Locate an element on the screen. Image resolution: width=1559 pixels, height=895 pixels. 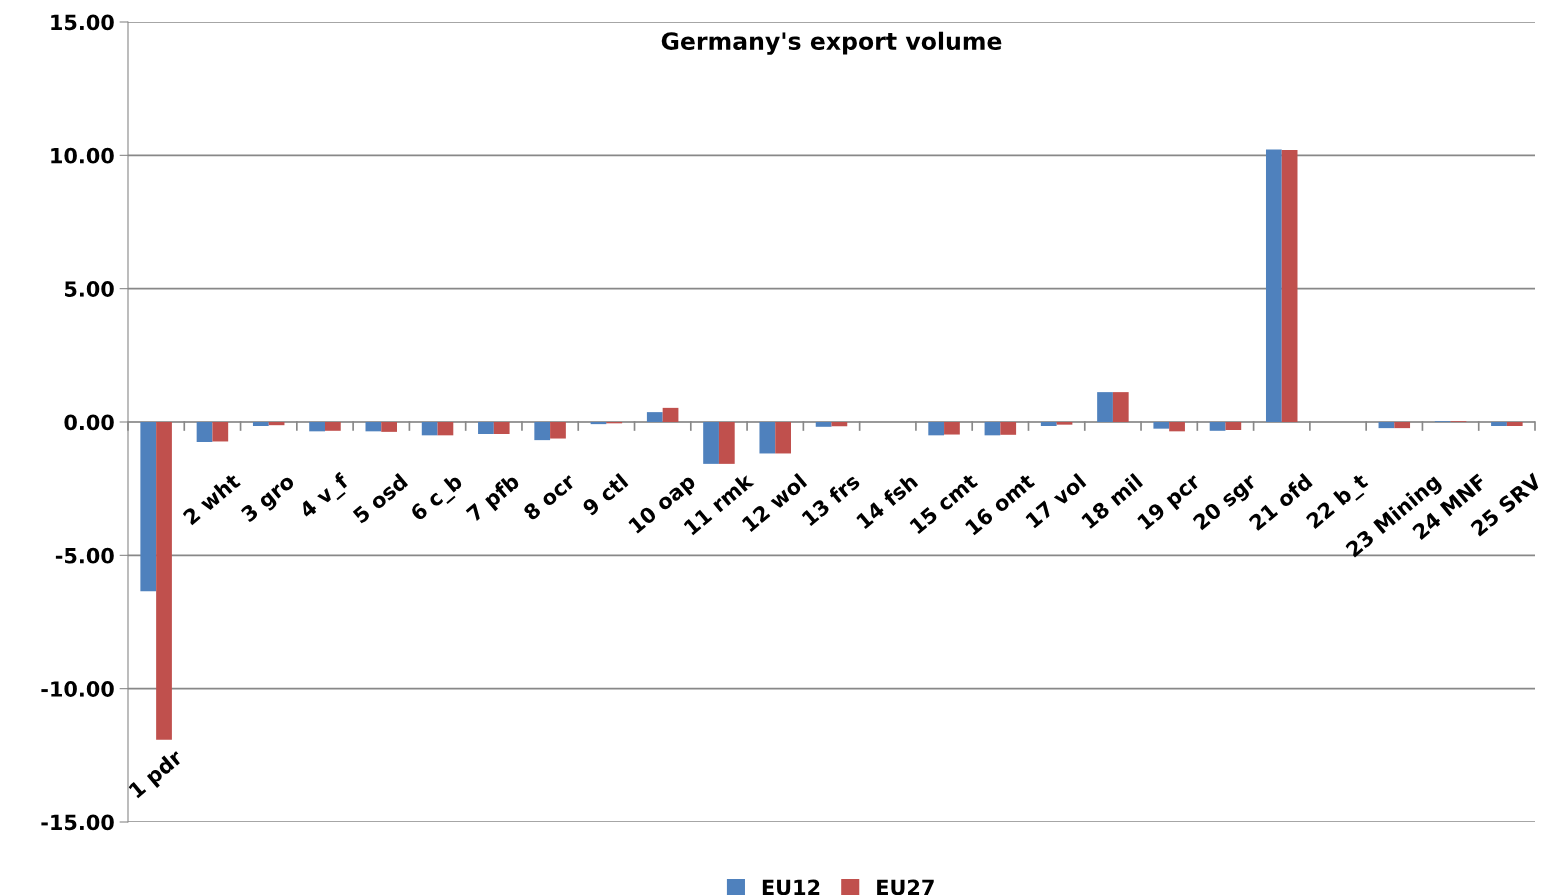
x-tick-label: 9 ctl is located at coordinates (605, 494).